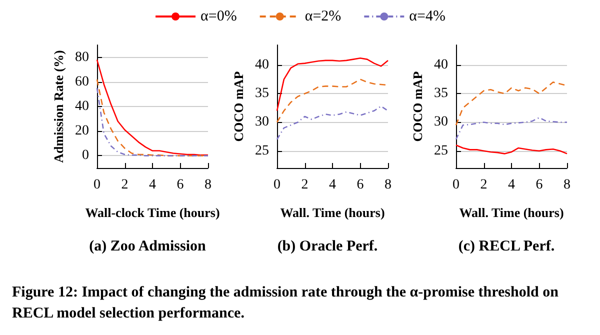  I want to click on caption: Figure 12: Impact of changing the admission rate through the α-promise threshold on RECL model selection performance., so click(287, 303).